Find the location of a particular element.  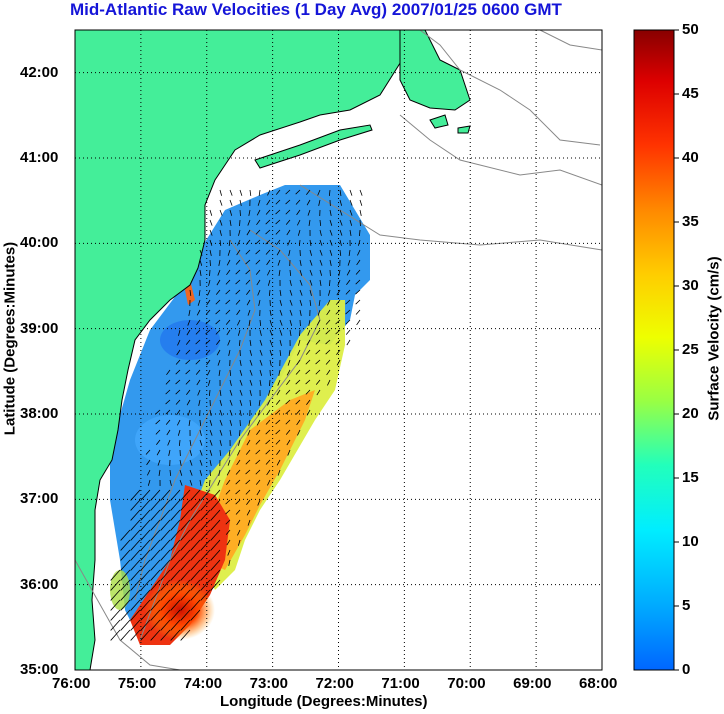

colorbar-tick-label: 40 is located at coordinates (690, 157).